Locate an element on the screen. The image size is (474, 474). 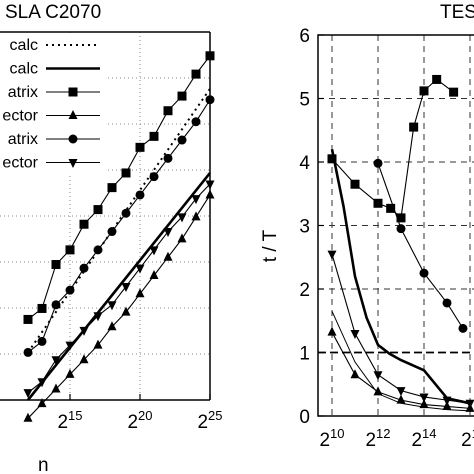
right-y-tick-labels: 0 1 2 3 4 5 6 is located at coordinates (304, 227).